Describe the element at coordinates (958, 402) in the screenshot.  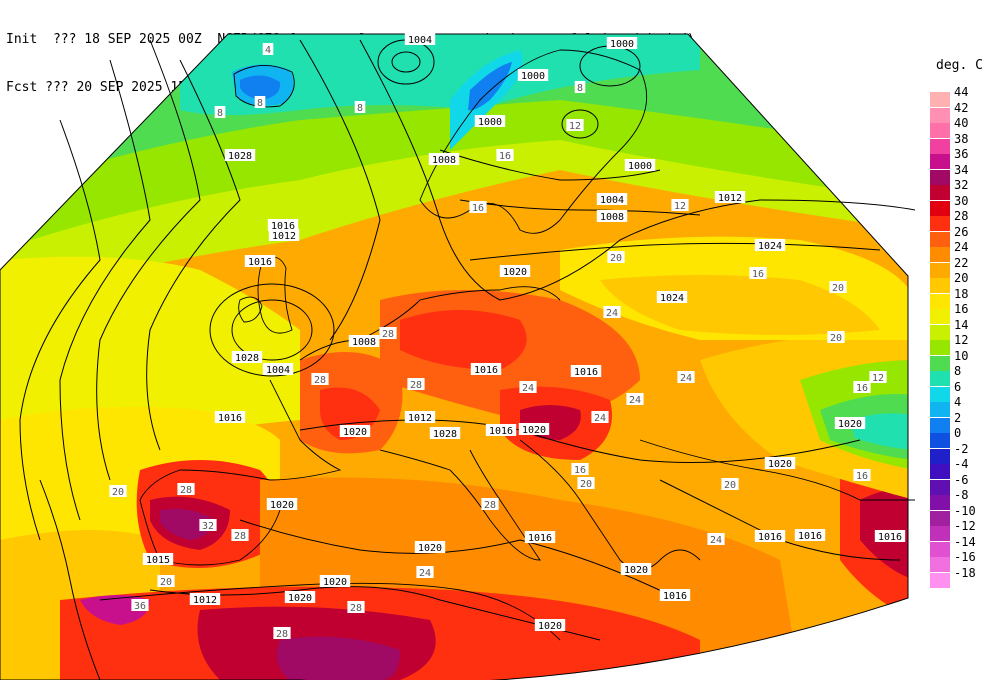
I see `legend-label: 4` at that location.